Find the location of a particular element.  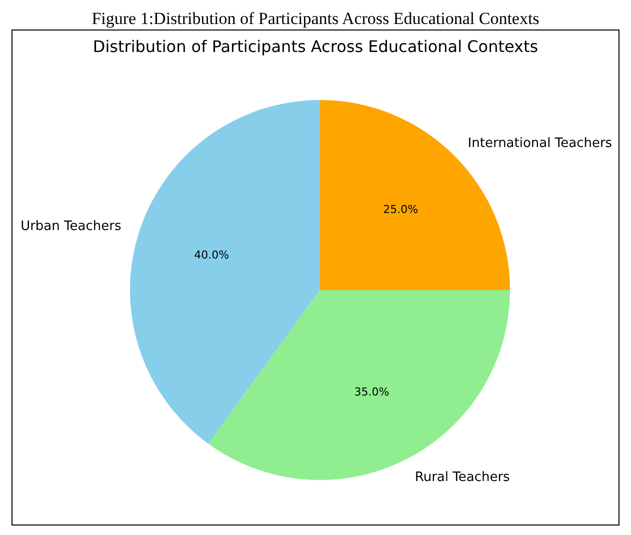

data-label: 25.0% is located at coordinates (400, 209).